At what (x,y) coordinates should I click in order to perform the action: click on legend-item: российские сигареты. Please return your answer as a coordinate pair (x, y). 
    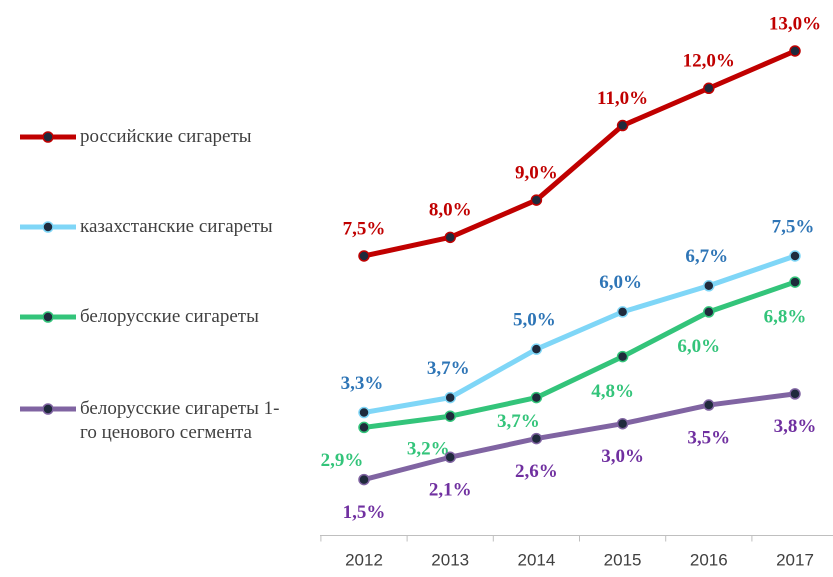
    Looking at the image, I should click on (165, 165).